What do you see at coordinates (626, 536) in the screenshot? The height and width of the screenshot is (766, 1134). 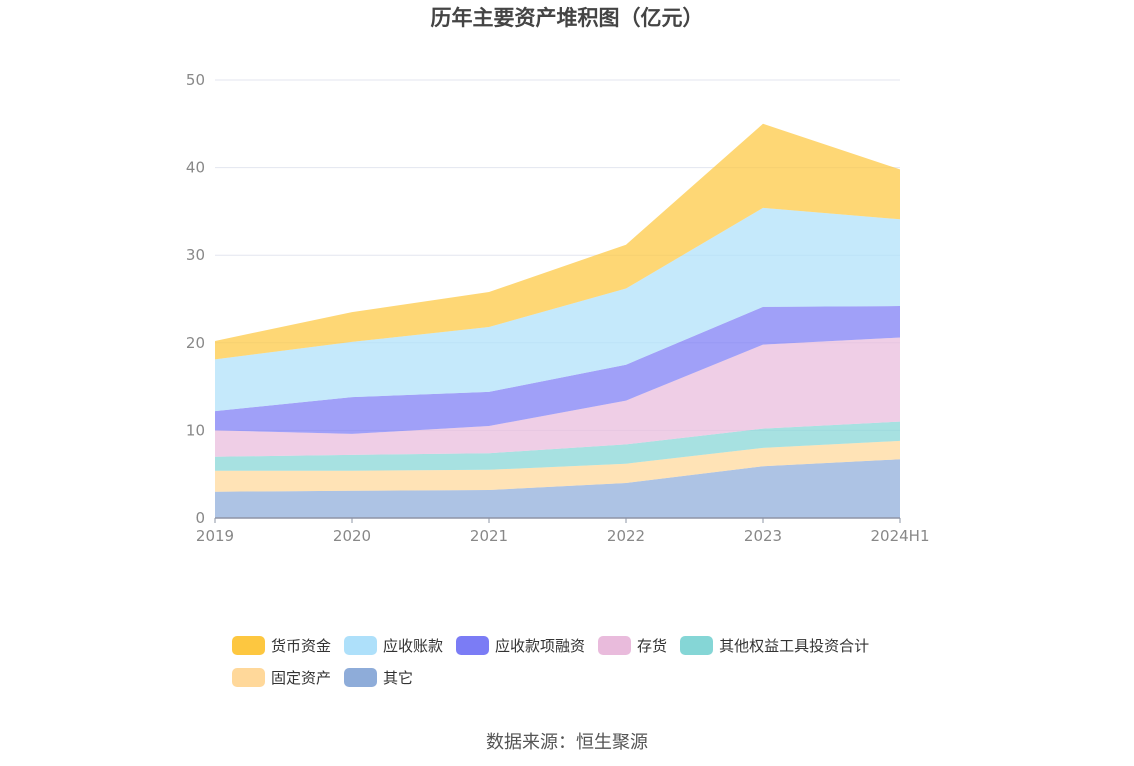 I see `x-tick-label: 2022` at bounding box center [626, 536].